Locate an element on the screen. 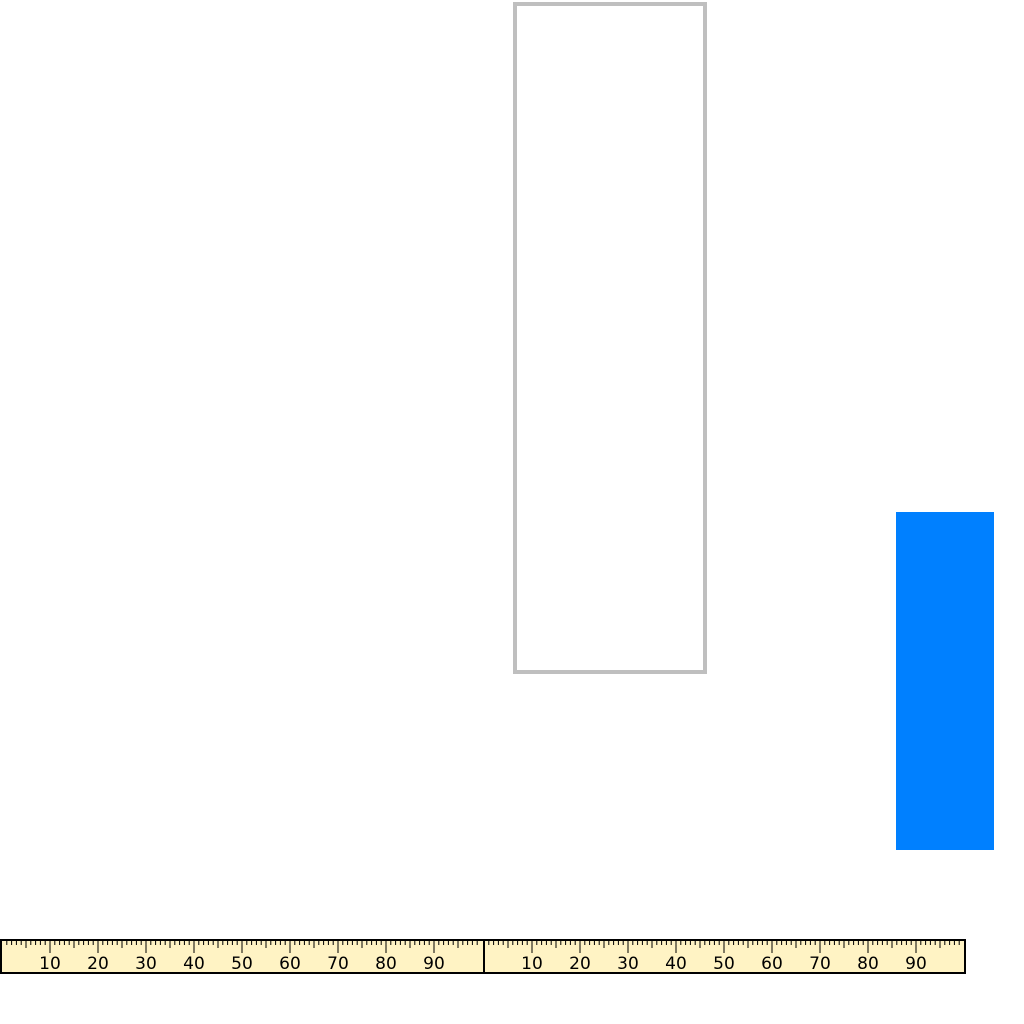 The height and width of the screenshot is (1024, 1024). ruler: 10 20 30 40 50 60 70 80 90 10 20 30 40 50 60 70 80 90 is located at coordinates (483, 956).